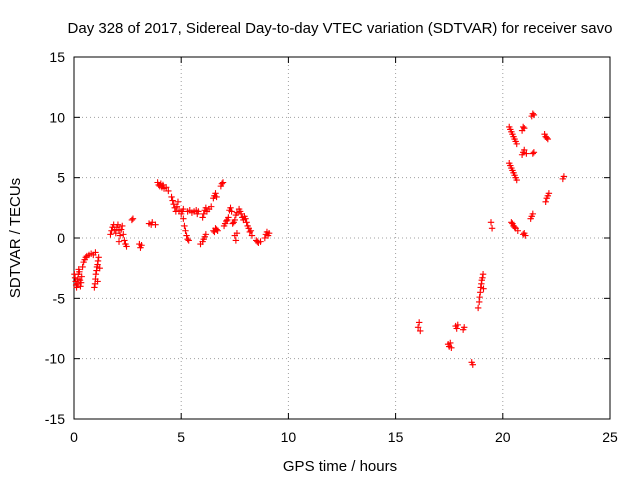 The height and width of the screenshot is (480, 640). Describe the element at coordinates (74, 437) in the screenshot. I see `x-tick-label: 0` at that location.